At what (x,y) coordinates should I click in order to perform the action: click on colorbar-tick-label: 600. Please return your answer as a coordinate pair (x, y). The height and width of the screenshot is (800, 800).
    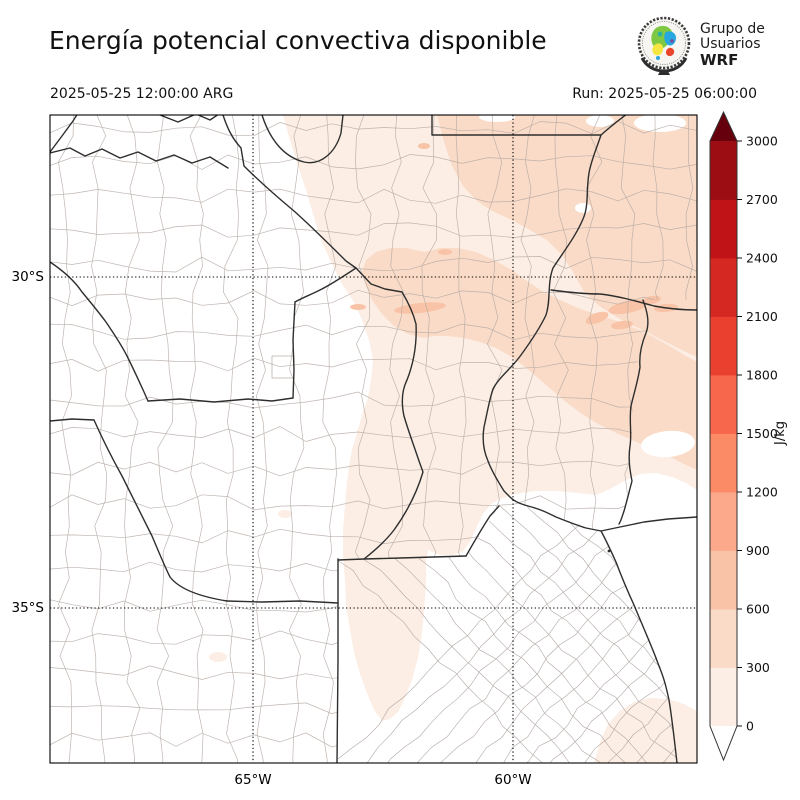
    Looking at the image, I should click on (758, 609).